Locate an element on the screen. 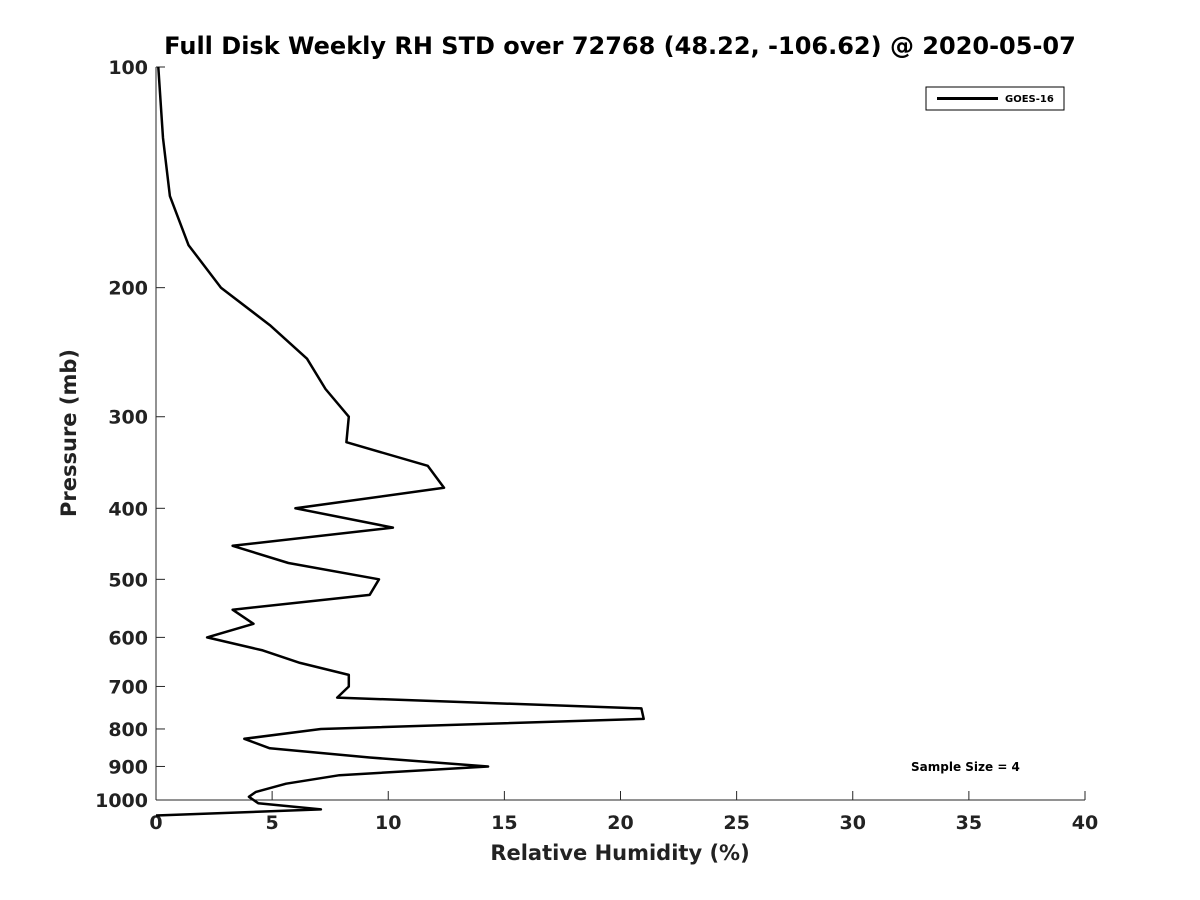 The image size is (1200, 900). y-tick-label-400: 400 is located at coordinates (128, 509).